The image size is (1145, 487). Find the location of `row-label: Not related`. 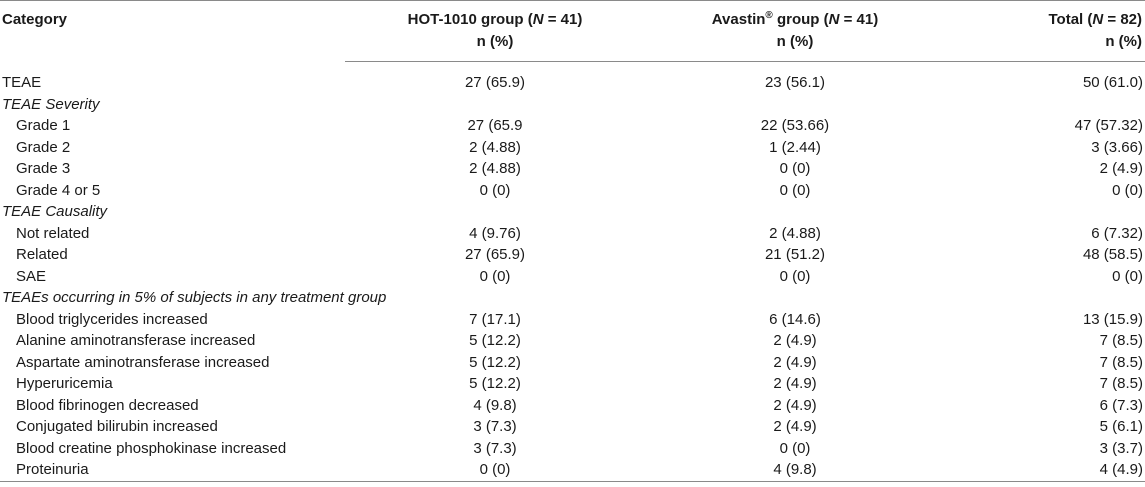

row-label: Not related is located at coordinates (53, 233).